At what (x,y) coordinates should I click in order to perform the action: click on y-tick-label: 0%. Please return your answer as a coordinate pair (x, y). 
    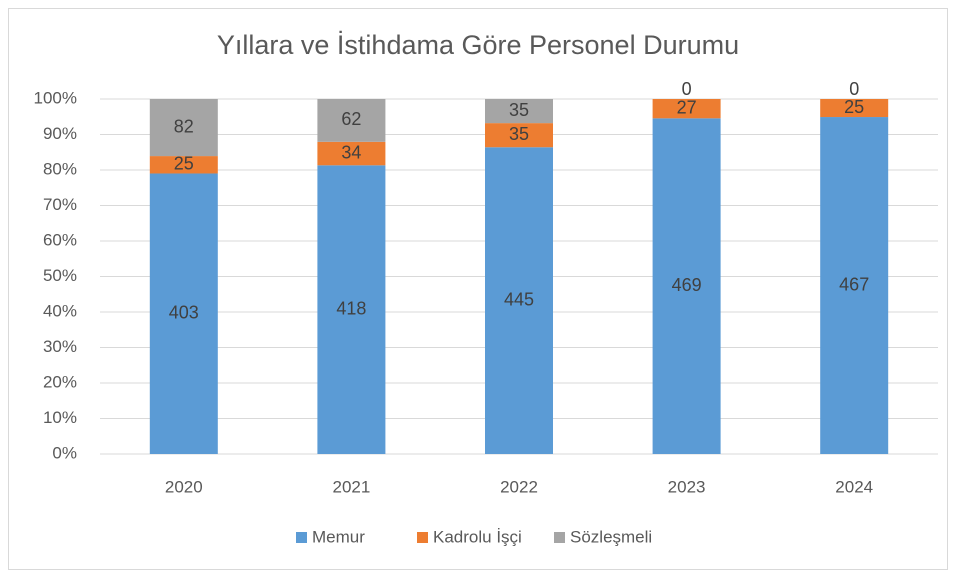
    Looking at the image, I should click on (64, 452).